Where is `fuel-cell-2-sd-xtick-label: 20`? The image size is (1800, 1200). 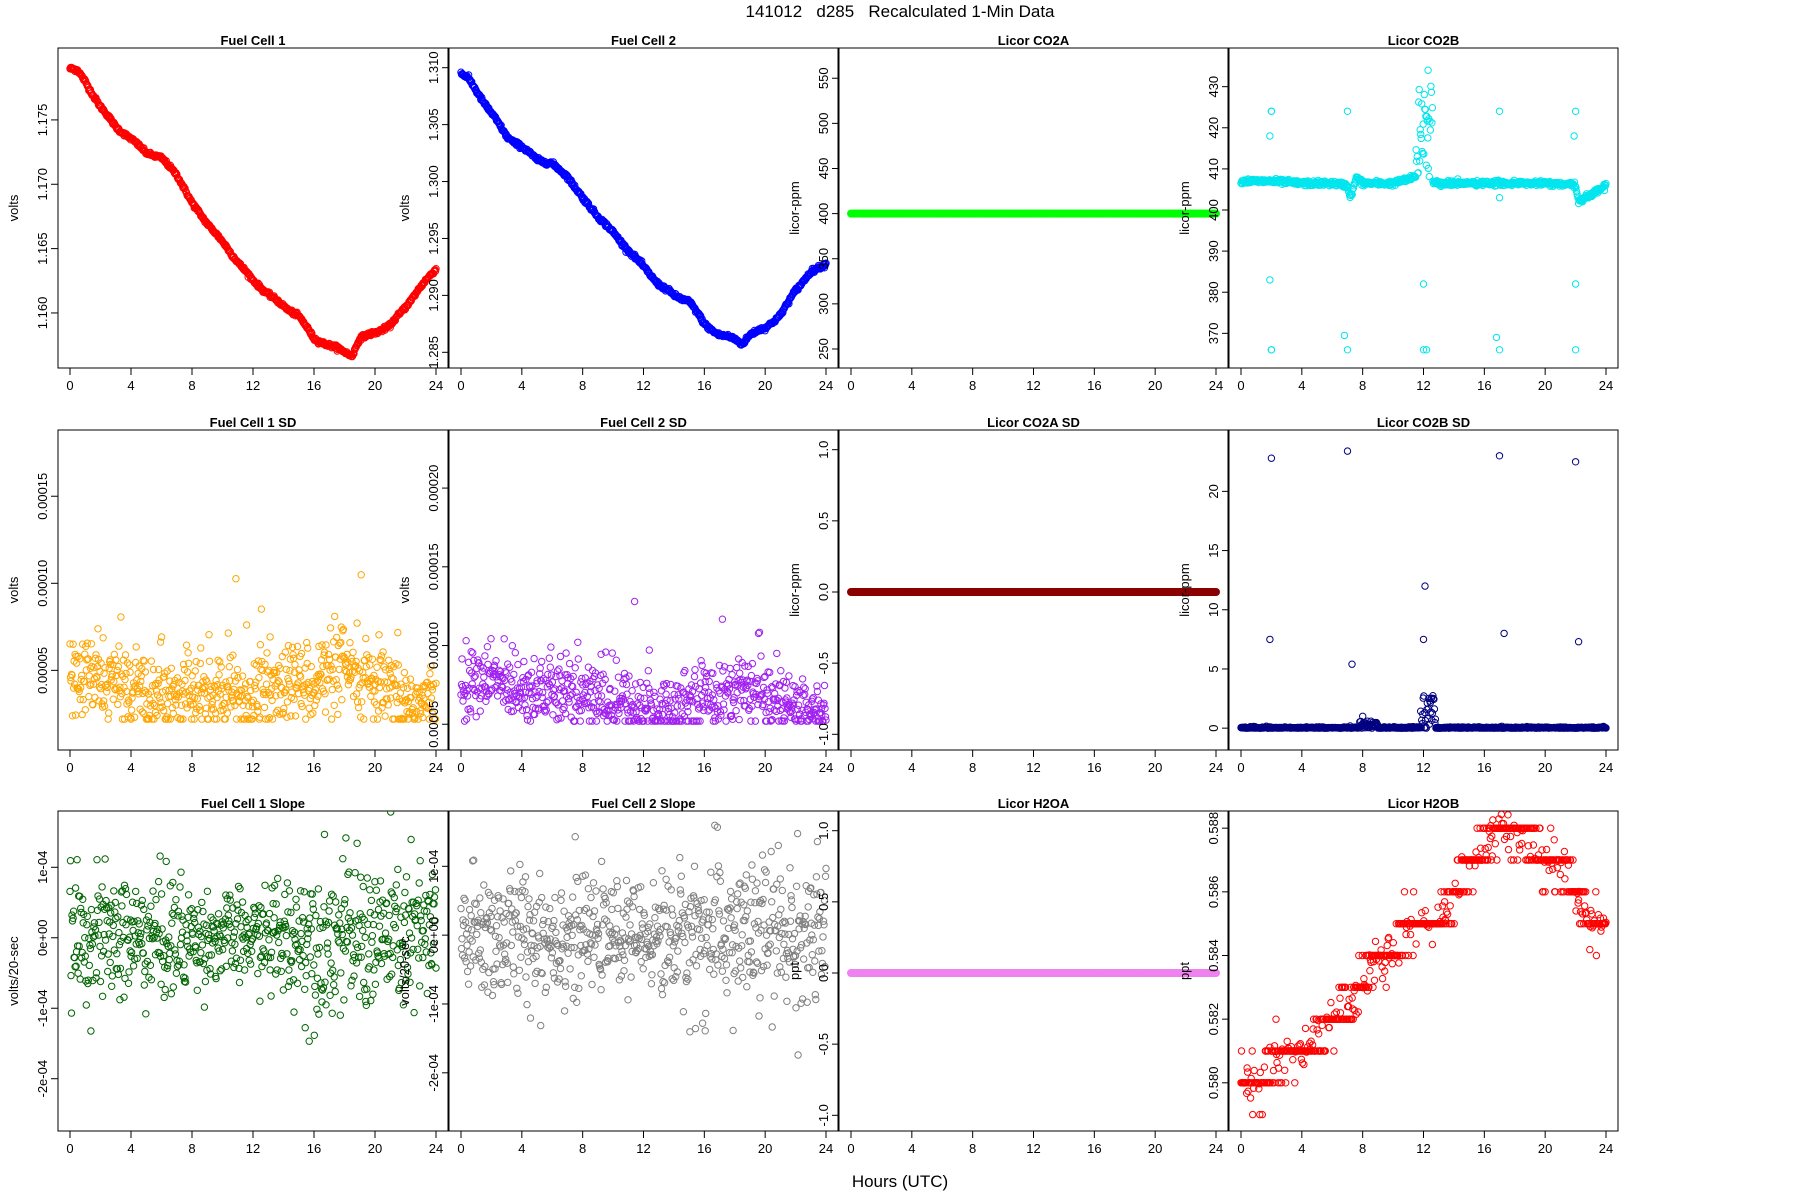
fuel-cell-2-sd-xtick-label: 20 is located at coordinates (765, 767).